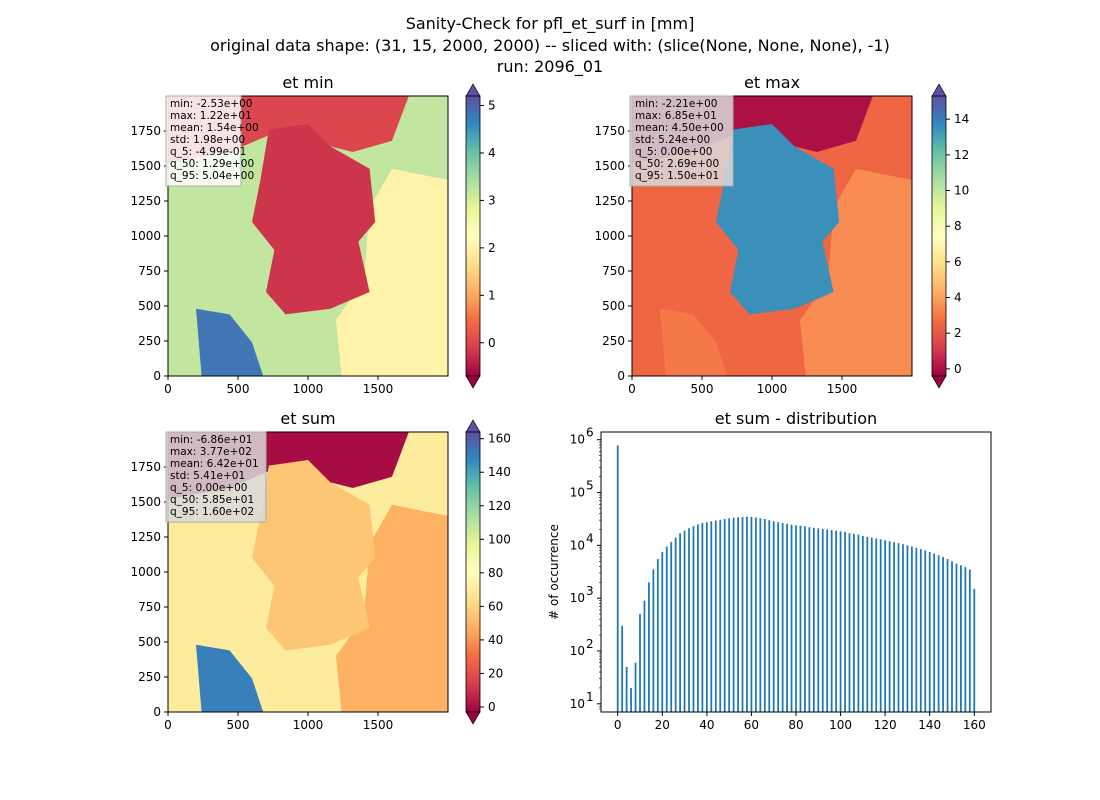  What do you see at coordinates (225, 104) in the screenshot?
I see `stat-min-value: -2.53e+00` at bounding box center [225, 104].